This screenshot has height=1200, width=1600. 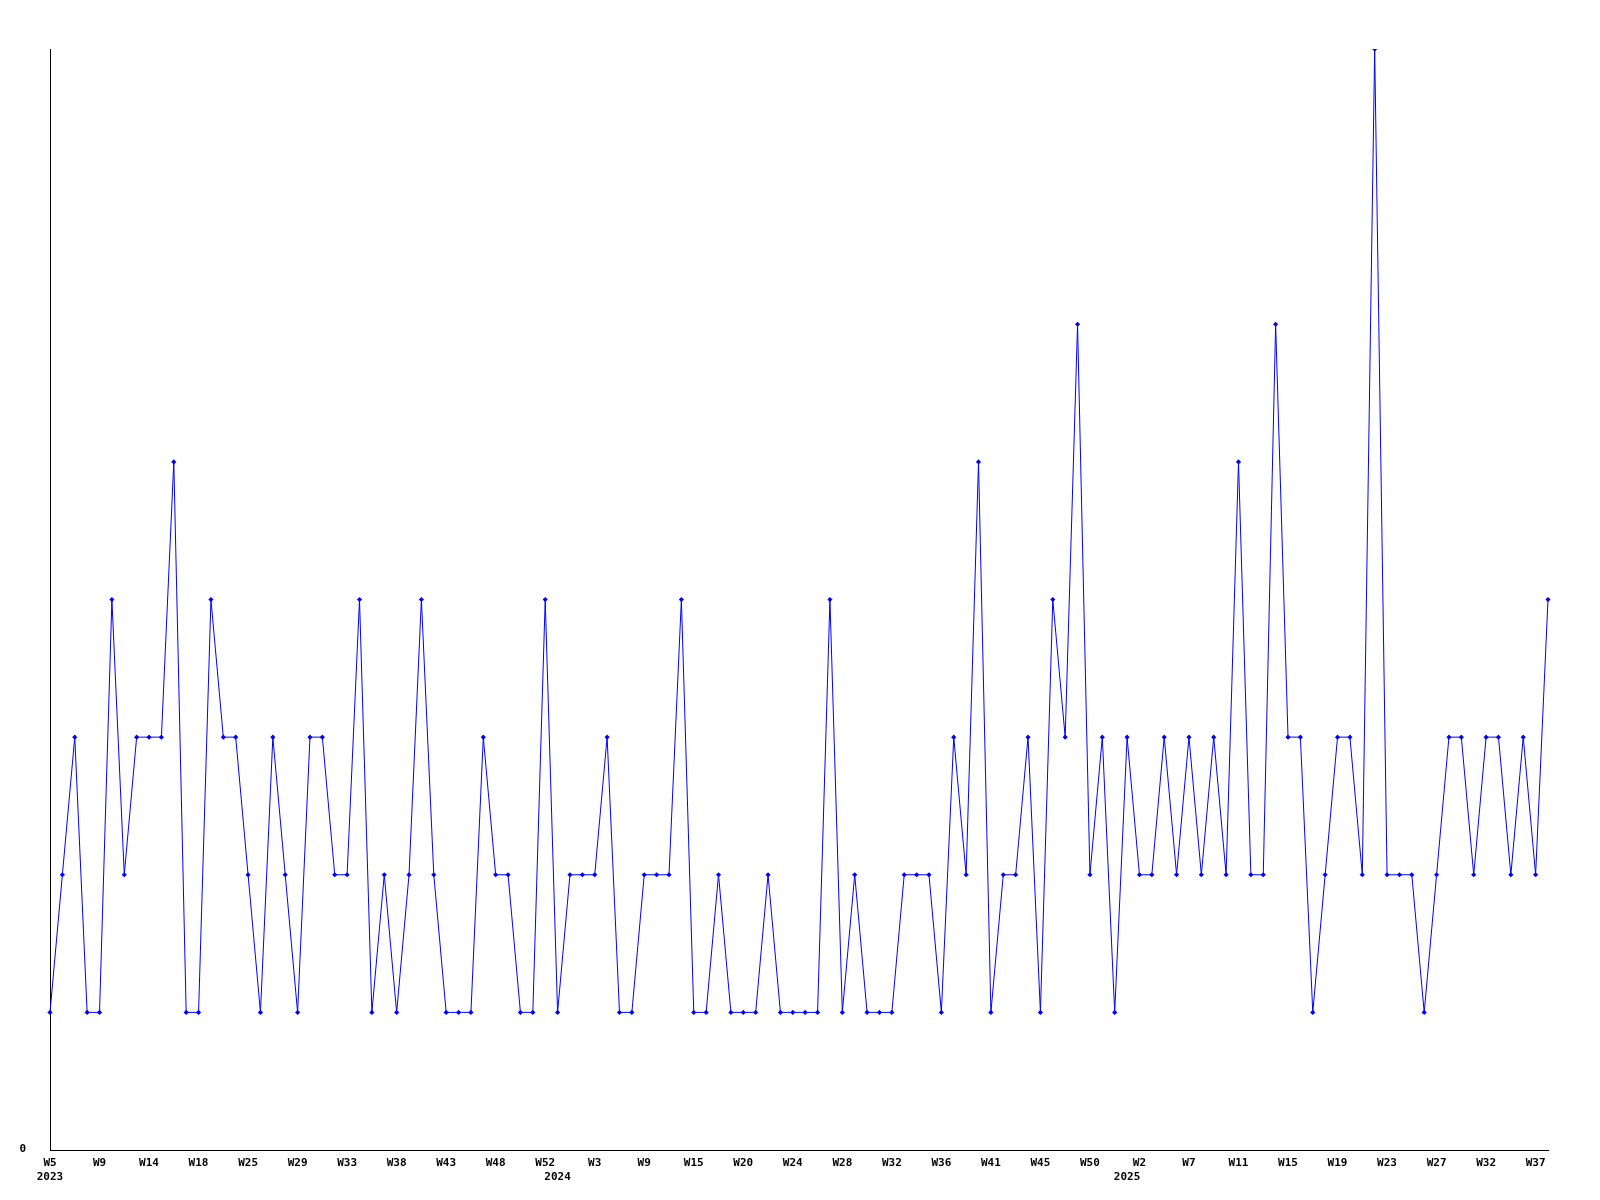 I want to click on x-tick-label: W23, so click(x=1387, y=1163).